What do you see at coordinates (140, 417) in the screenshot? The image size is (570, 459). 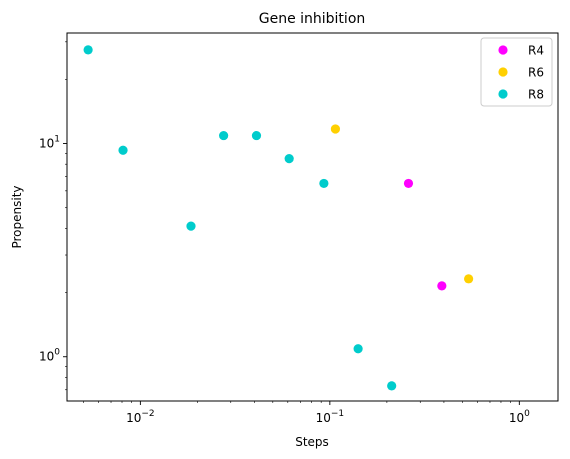 I see `x-tick-label: 10⁻²` at bounding box center [140, 417].